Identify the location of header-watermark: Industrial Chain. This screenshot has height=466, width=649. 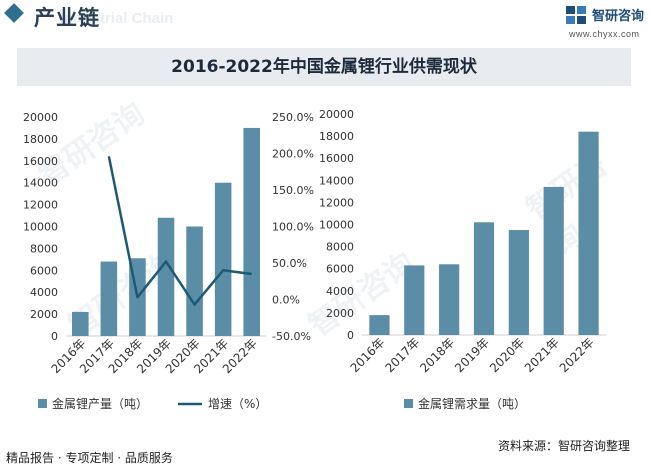
(117, 18).